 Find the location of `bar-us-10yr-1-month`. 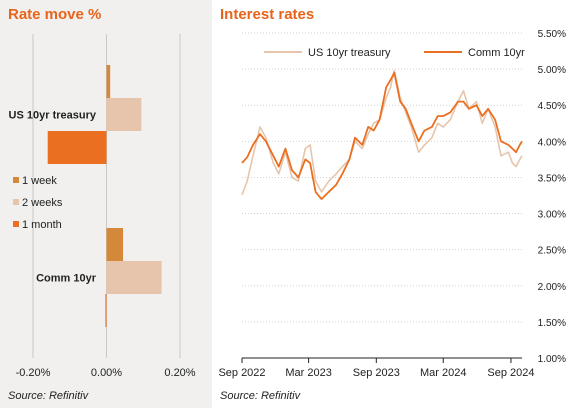

bar-us-10yr-1-month is located at coordinates (77, 147).